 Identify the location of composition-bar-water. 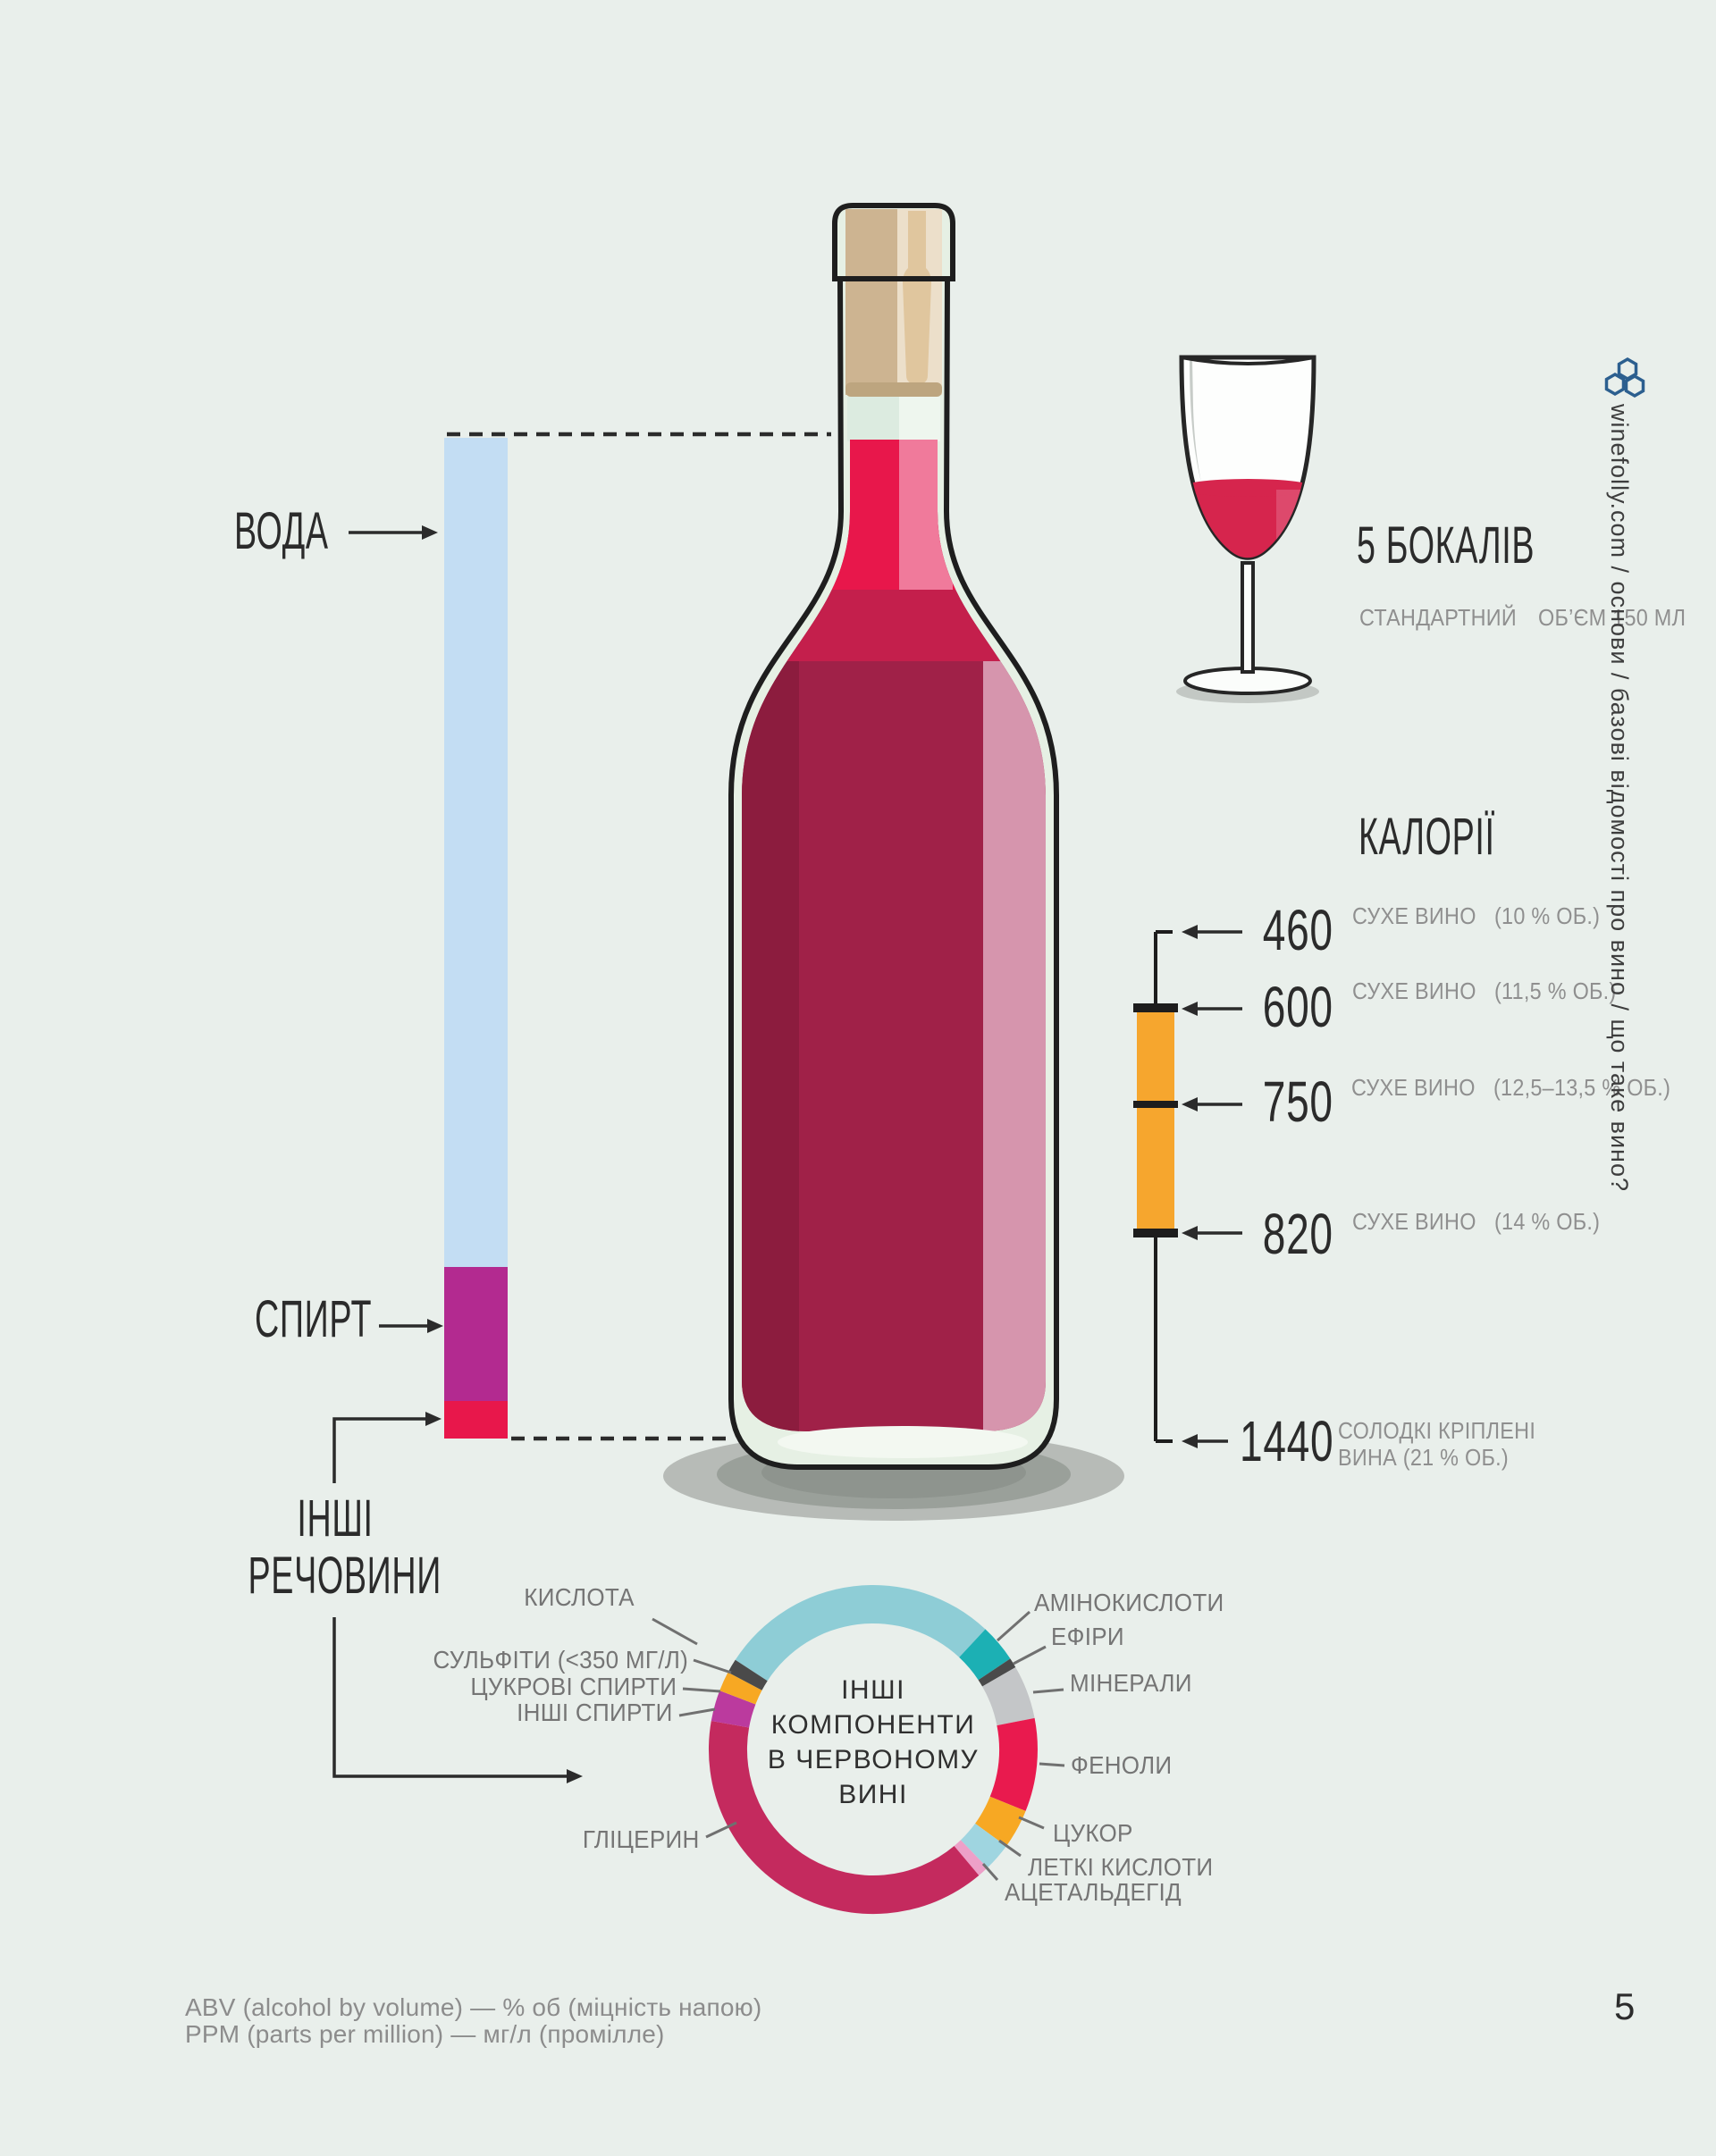
(476, 853).